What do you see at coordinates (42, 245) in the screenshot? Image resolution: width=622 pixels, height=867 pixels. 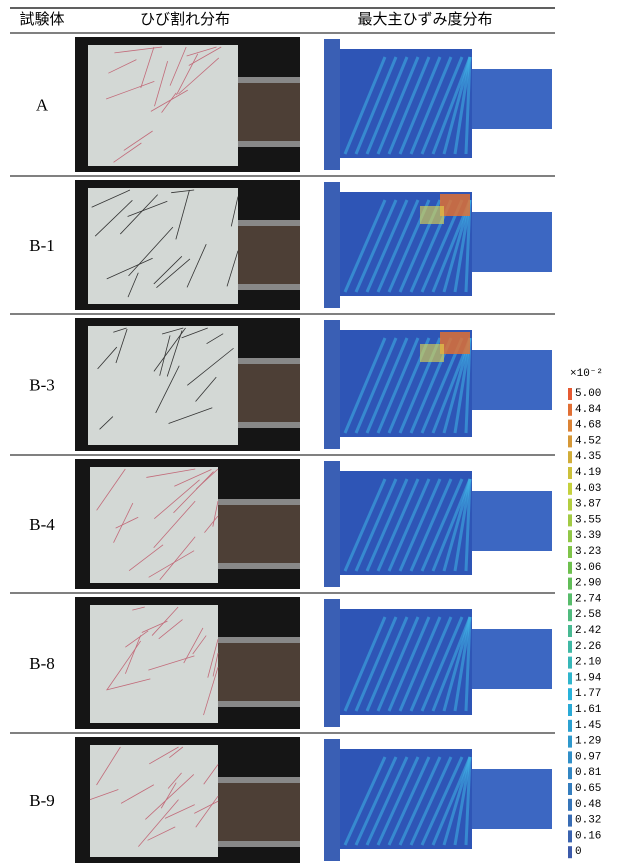 I see `specimen-label: B-1` at bounding box center [42, 245].